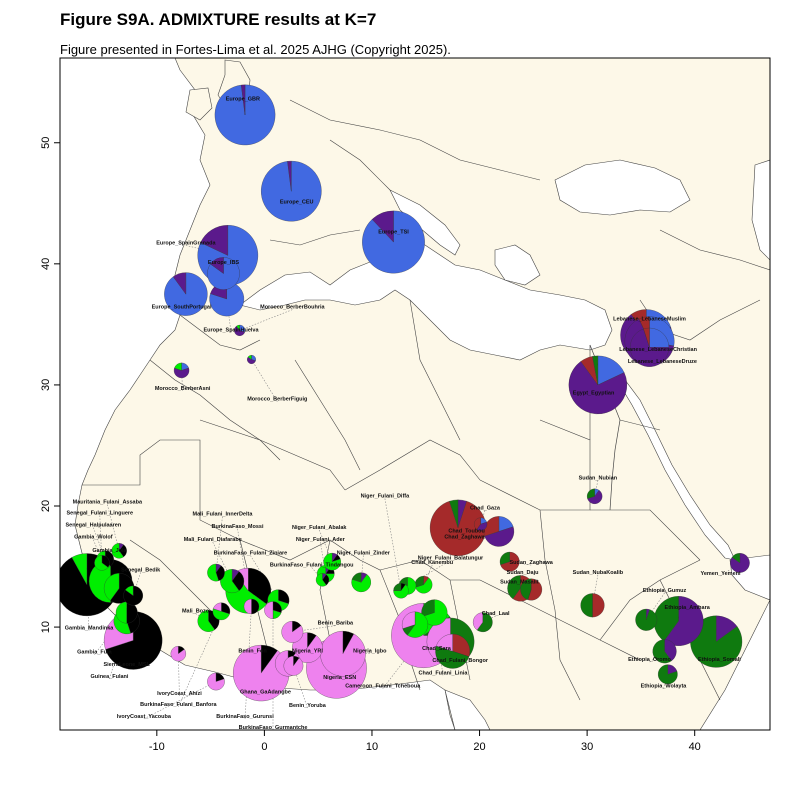  Describe the element at coordinates (432, 563) in the screenshot. I see `population-label: Chad_Kanembu` at that location.